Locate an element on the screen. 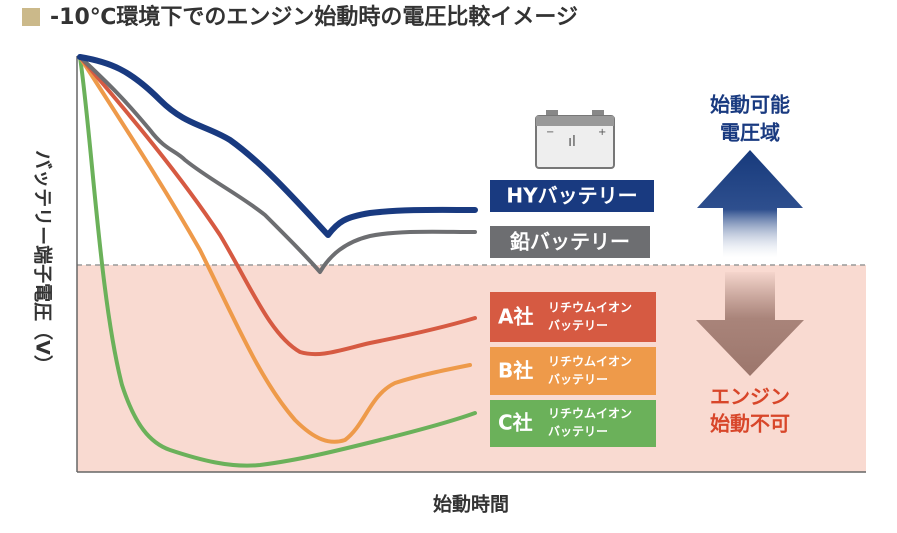 Image resolution: width=897 pixels, height=533 pixels. y-axis-label: バッテリー端子電圧（V） is located at coordinates (43, 262).